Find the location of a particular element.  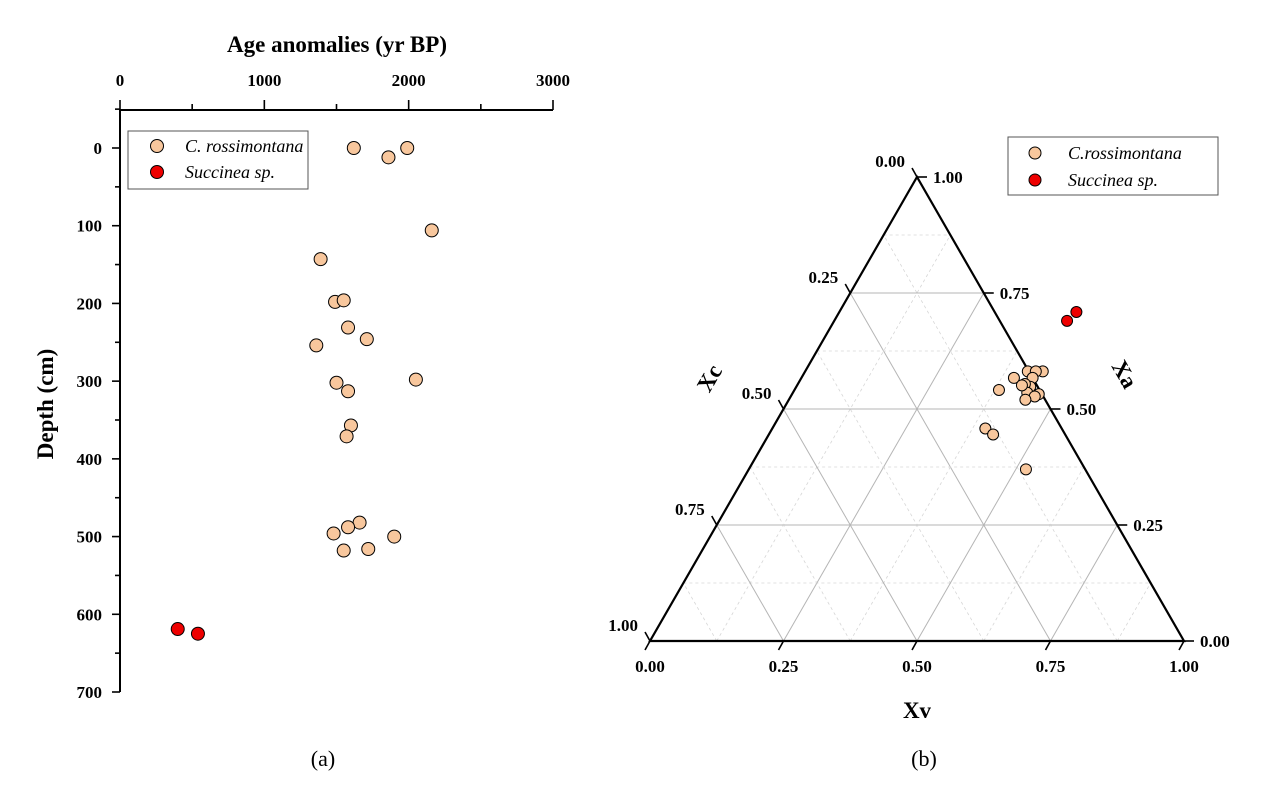

x-tick-label: 2000 is located at coordinates (409, 80).